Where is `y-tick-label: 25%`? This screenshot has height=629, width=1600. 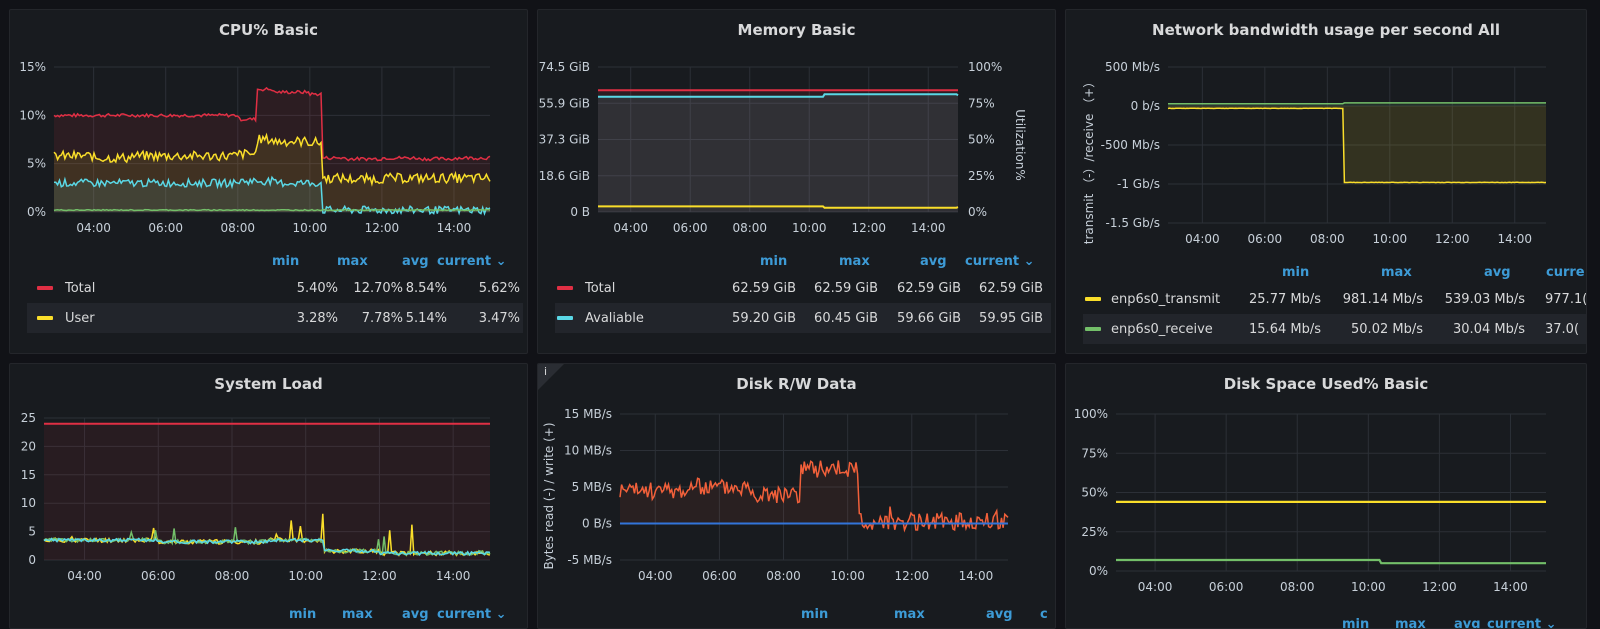 y-tick-label: 25% is located at coordinates (1094, 532).